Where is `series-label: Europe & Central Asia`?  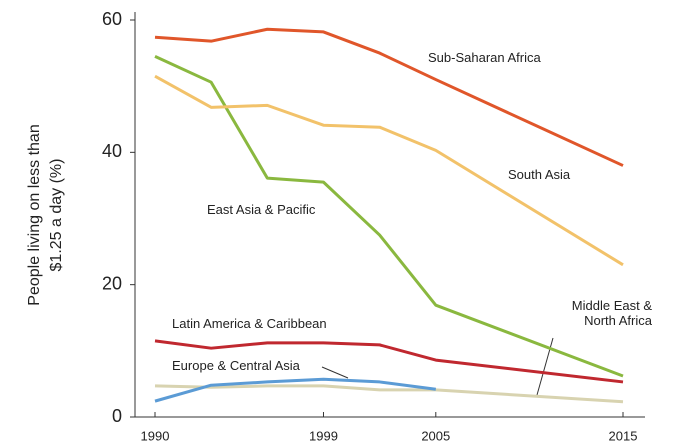 series-label: Europe & Central Asia is located at coordinates (236, 365).